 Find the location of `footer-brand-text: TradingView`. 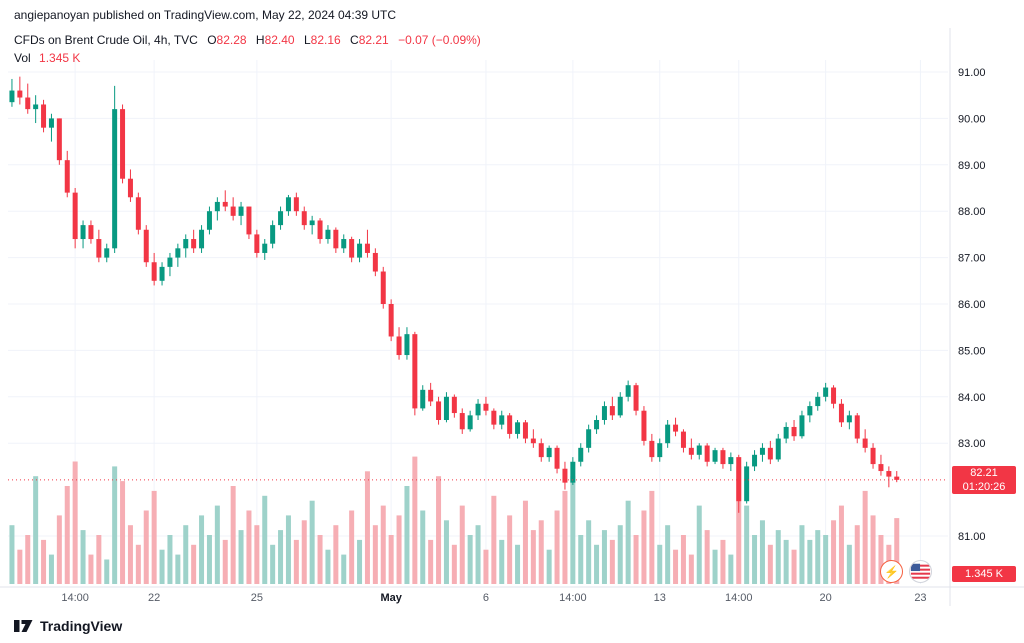

footer-brand-text: TradingView is located at coordinates (81, 626).